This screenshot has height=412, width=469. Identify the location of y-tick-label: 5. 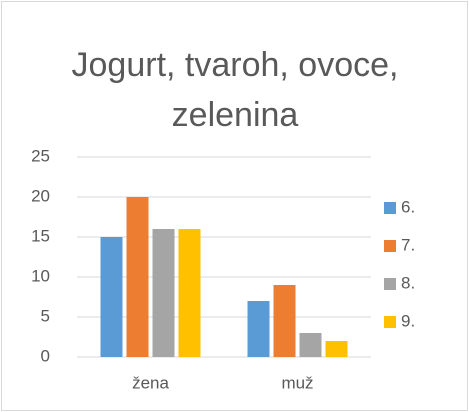
(45, 315).